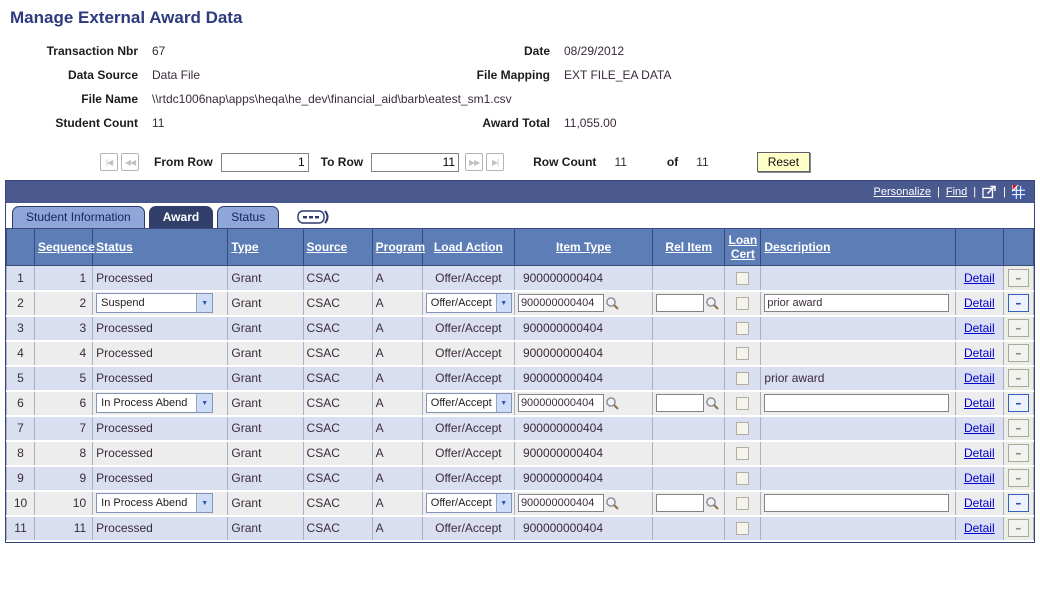 The height and width of the screenshot is (595, 1040). I want to click on description-cell, so click(858, 303).